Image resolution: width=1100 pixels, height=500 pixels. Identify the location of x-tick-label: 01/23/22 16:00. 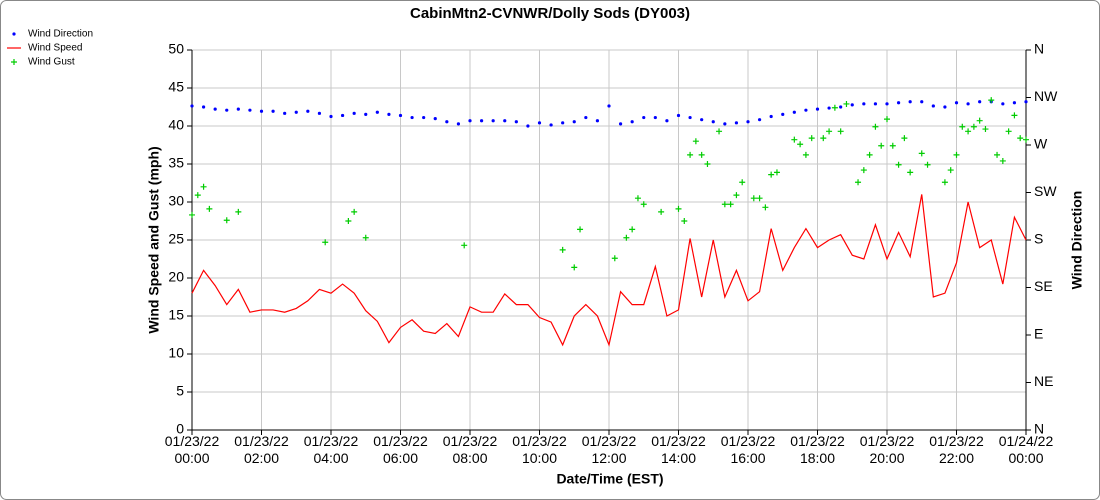
(748, 449).